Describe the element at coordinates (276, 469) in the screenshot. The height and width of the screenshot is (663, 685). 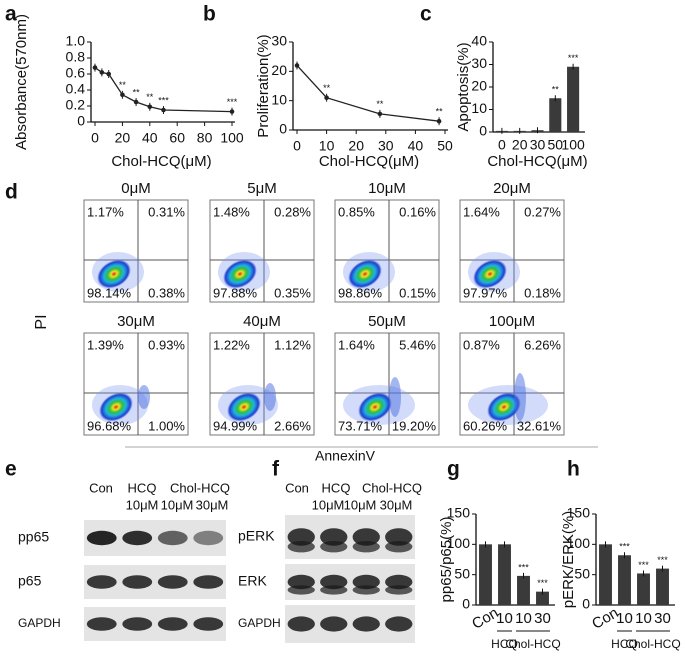
I see `panel-letter: f` at that location.